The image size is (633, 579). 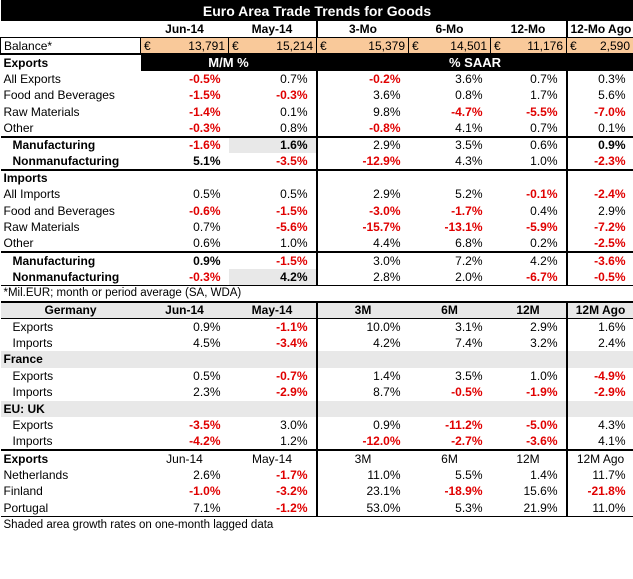 I want to click on value-cell: 53.0%, so click(x=362, y=507).